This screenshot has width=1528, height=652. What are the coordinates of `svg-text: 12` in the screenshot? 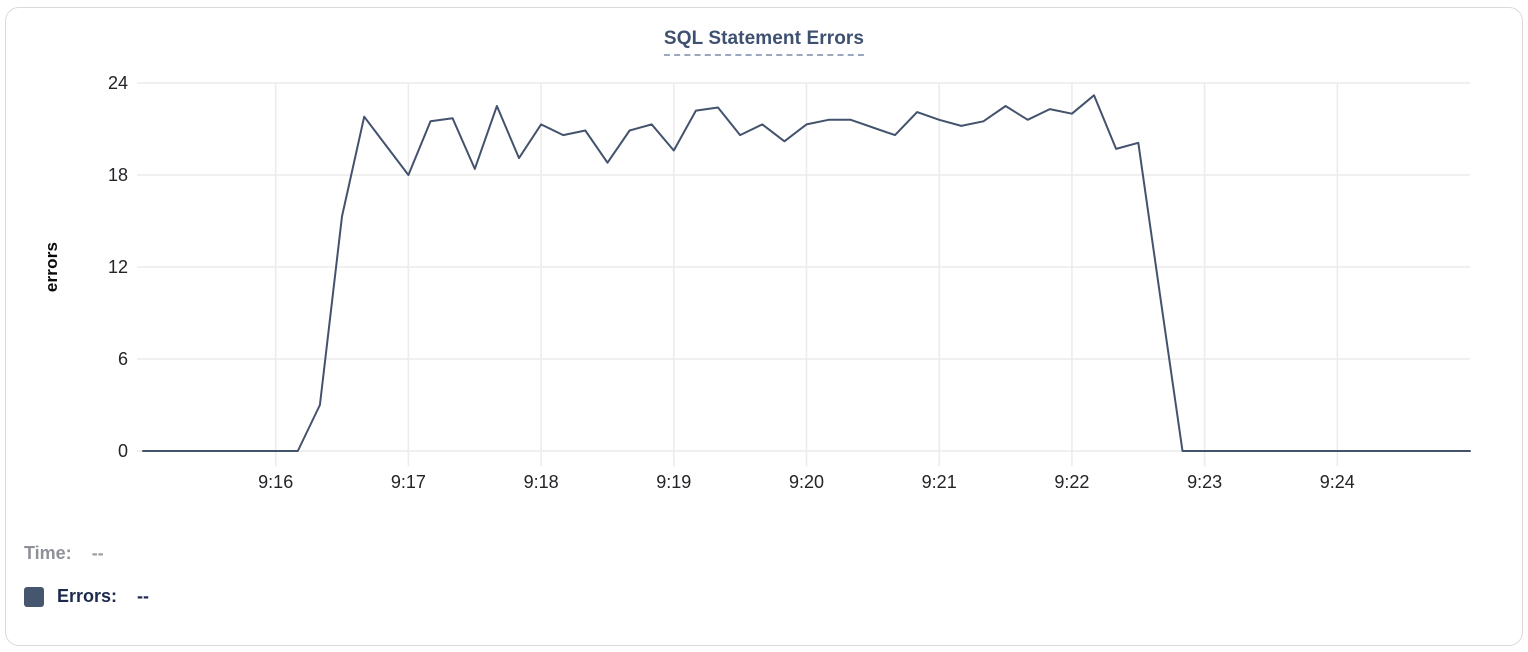 It's located at (118, 267).